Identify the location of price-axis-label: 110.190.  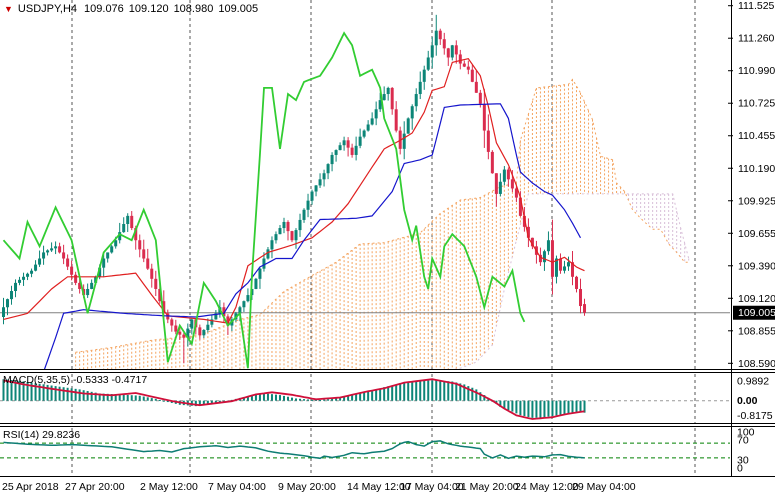
(756, 169).